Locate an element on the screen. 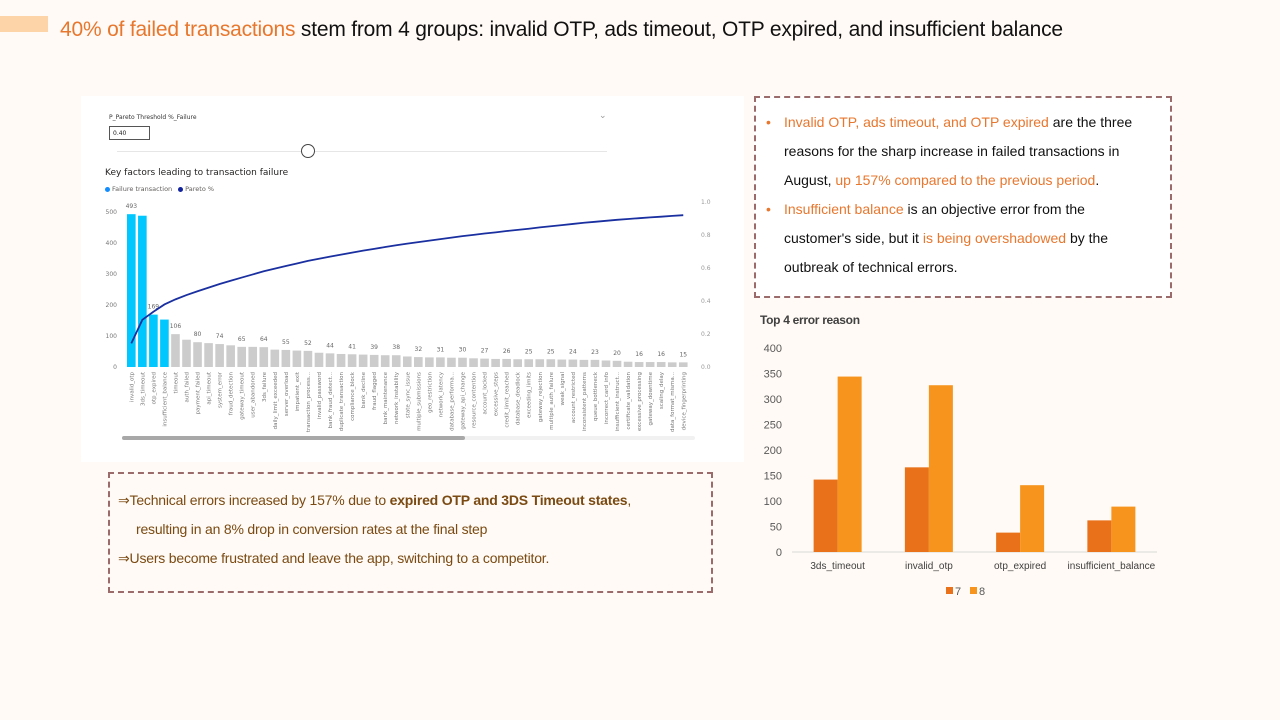 The width and height of the screenshot is (1280, 720). title-accent-bar is located at coordinates (24, 24).